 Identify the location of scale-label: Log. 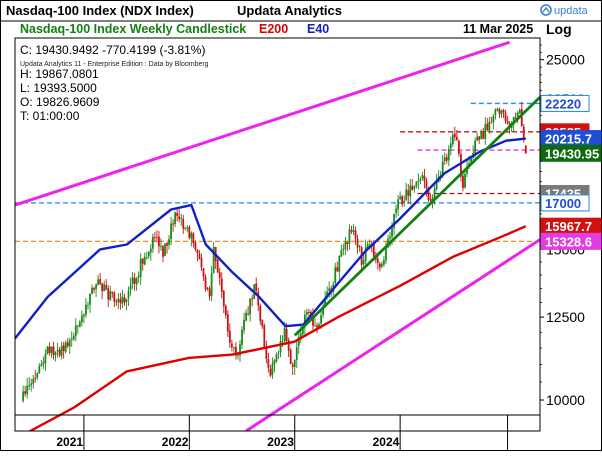
(559, 29).